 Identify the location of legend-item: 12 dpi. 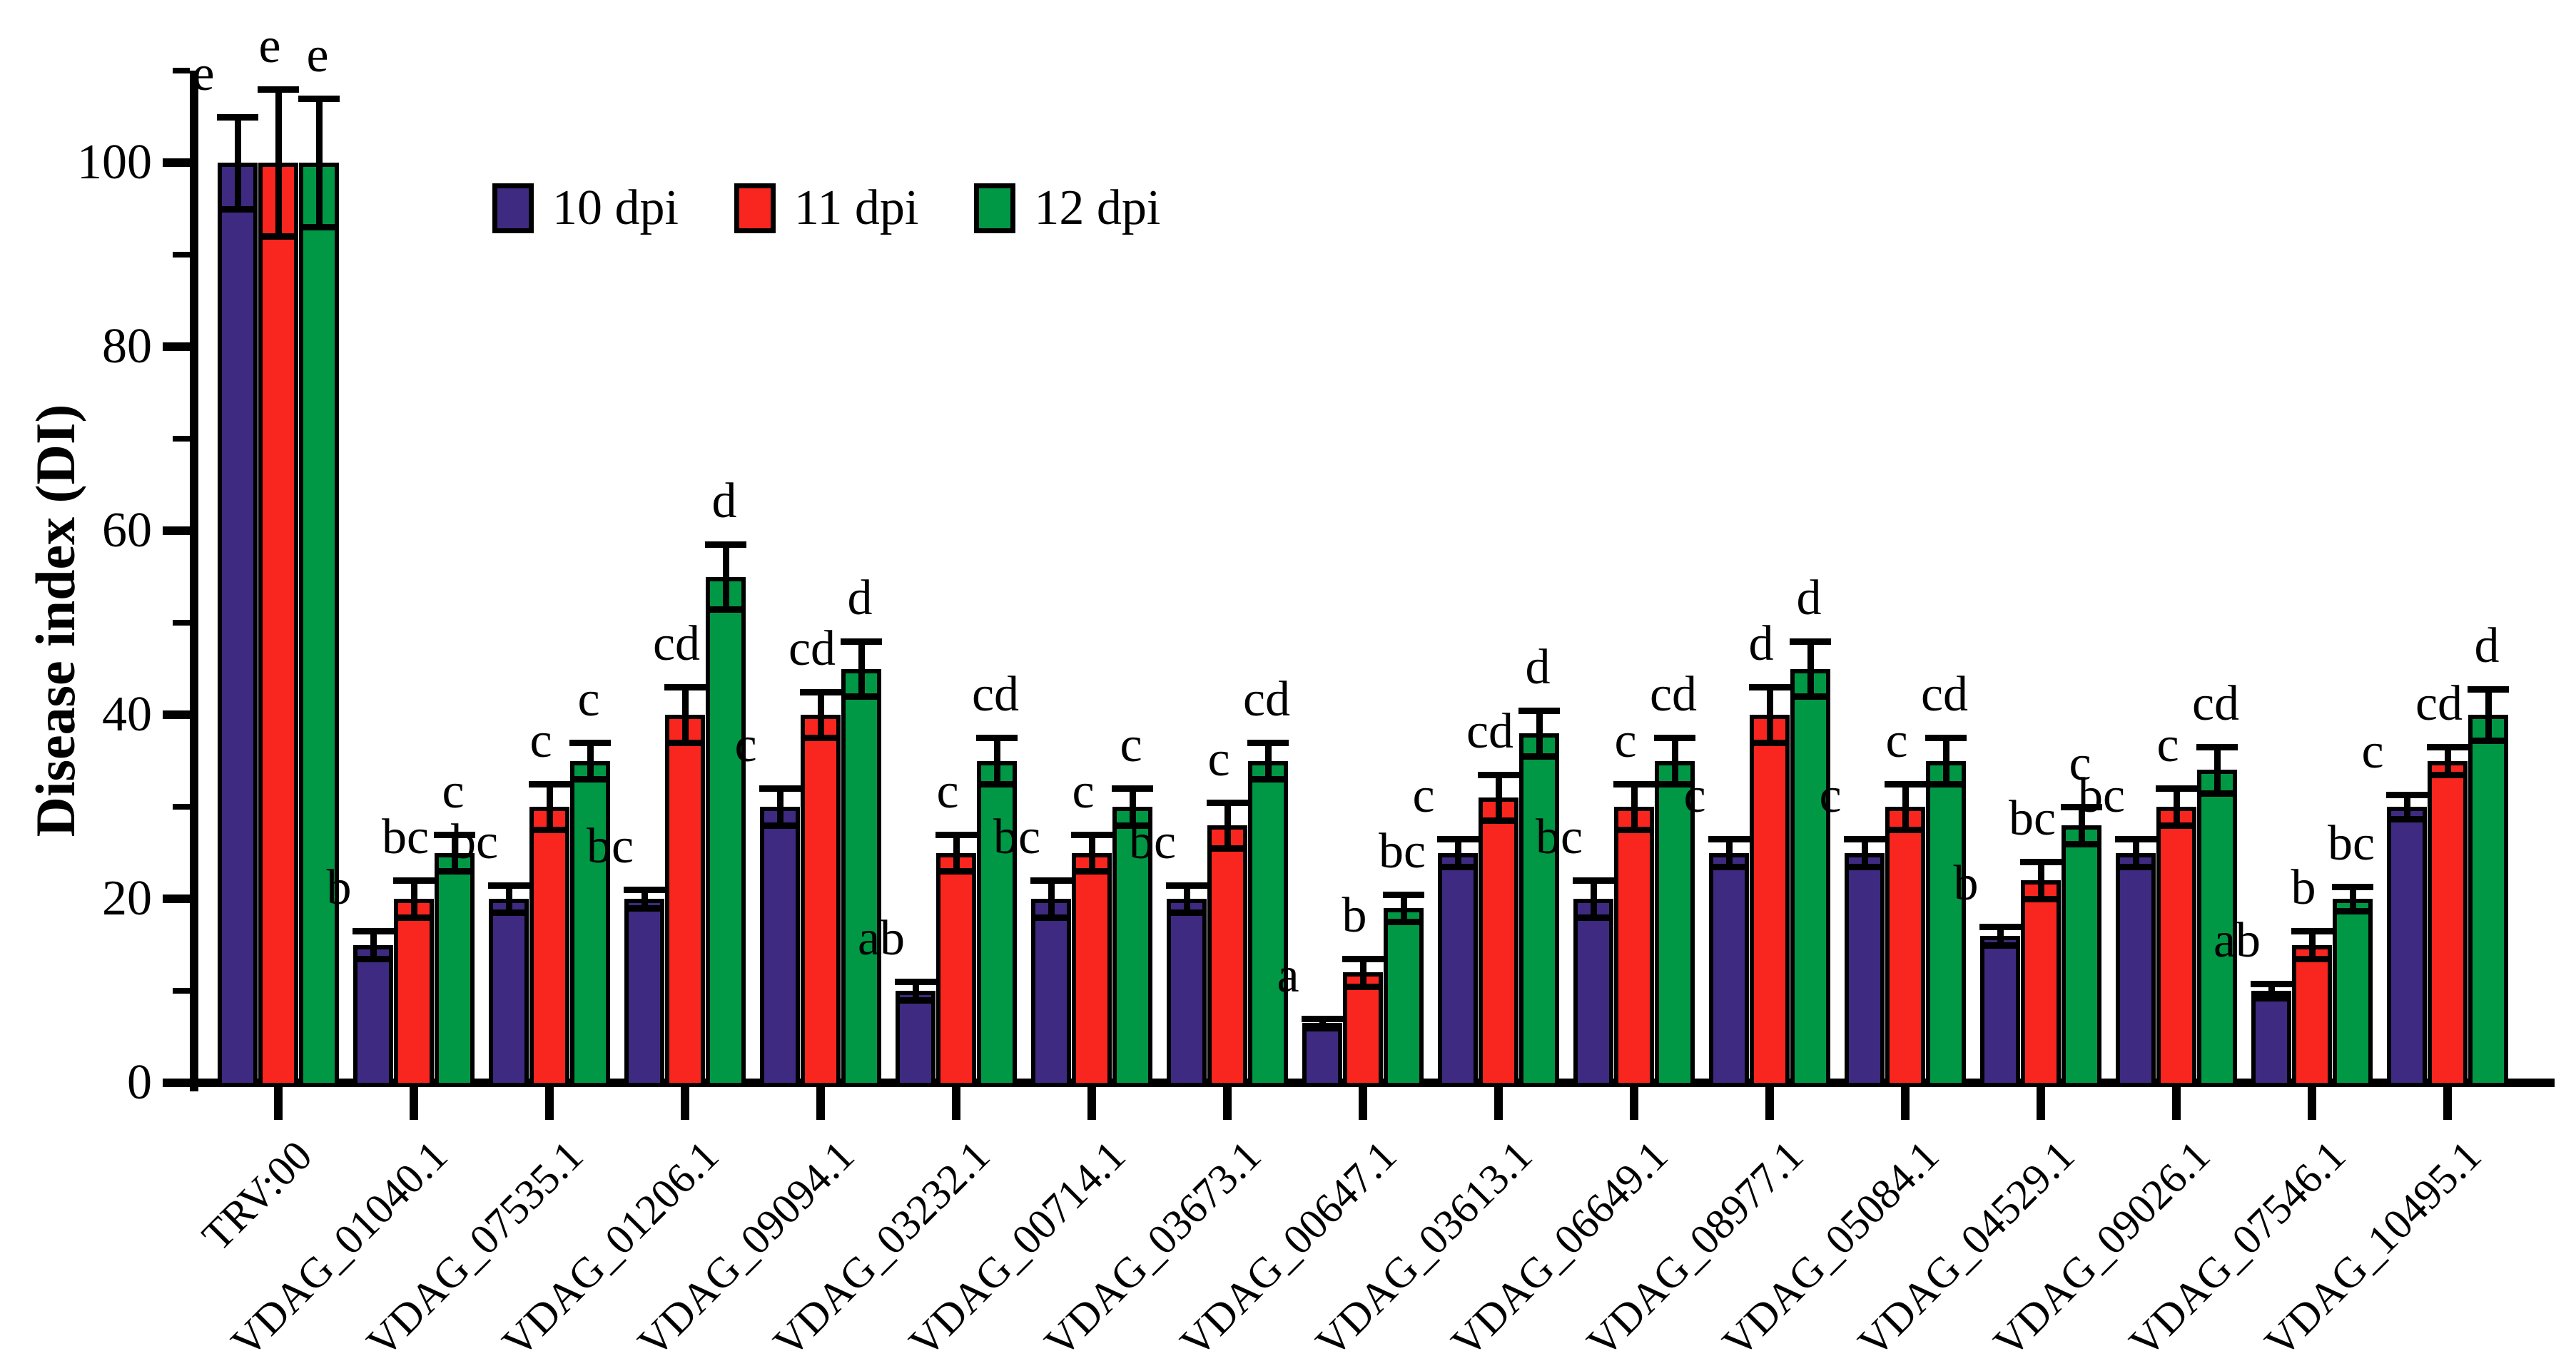
(1067, 208).